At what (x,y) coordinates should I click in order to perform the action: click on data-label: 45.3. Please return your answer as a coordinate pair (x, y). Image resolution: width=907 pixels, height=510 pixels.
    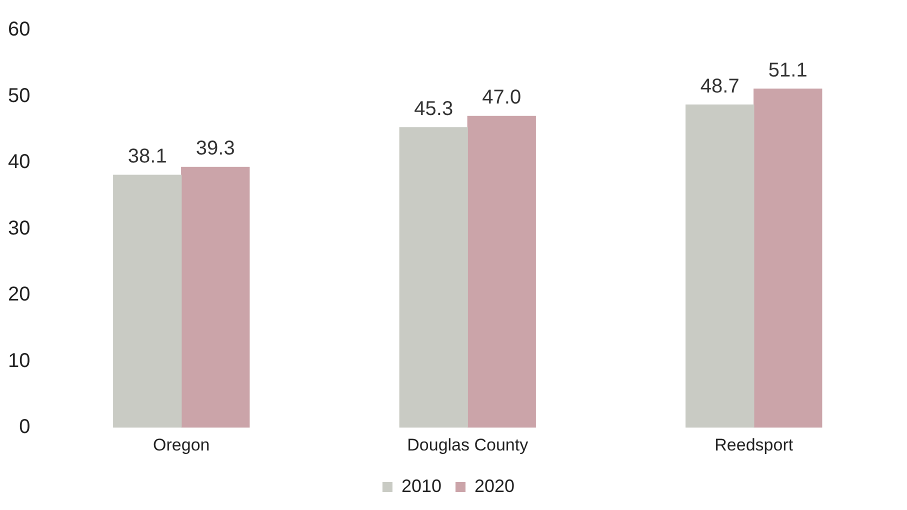
    Looking at the image, I should click on (434, 109).